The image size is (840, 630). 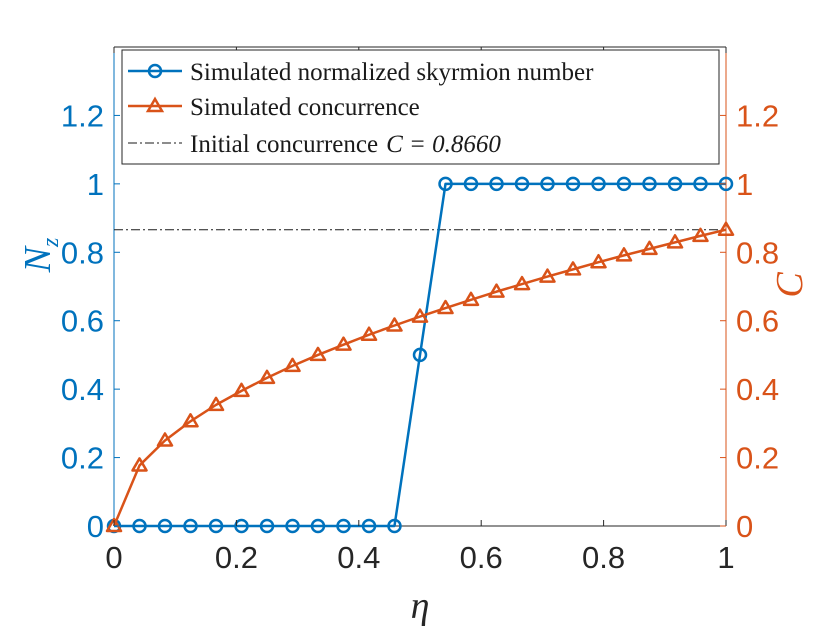 I want to click on legend-entry-concurrence: Simulated concurrence, so click(x=274, y=107).